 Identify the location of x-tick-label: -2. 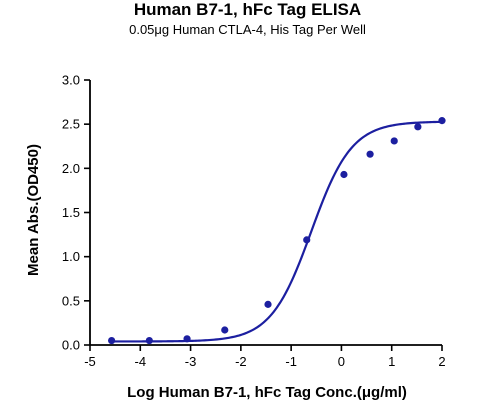
(241, 361).